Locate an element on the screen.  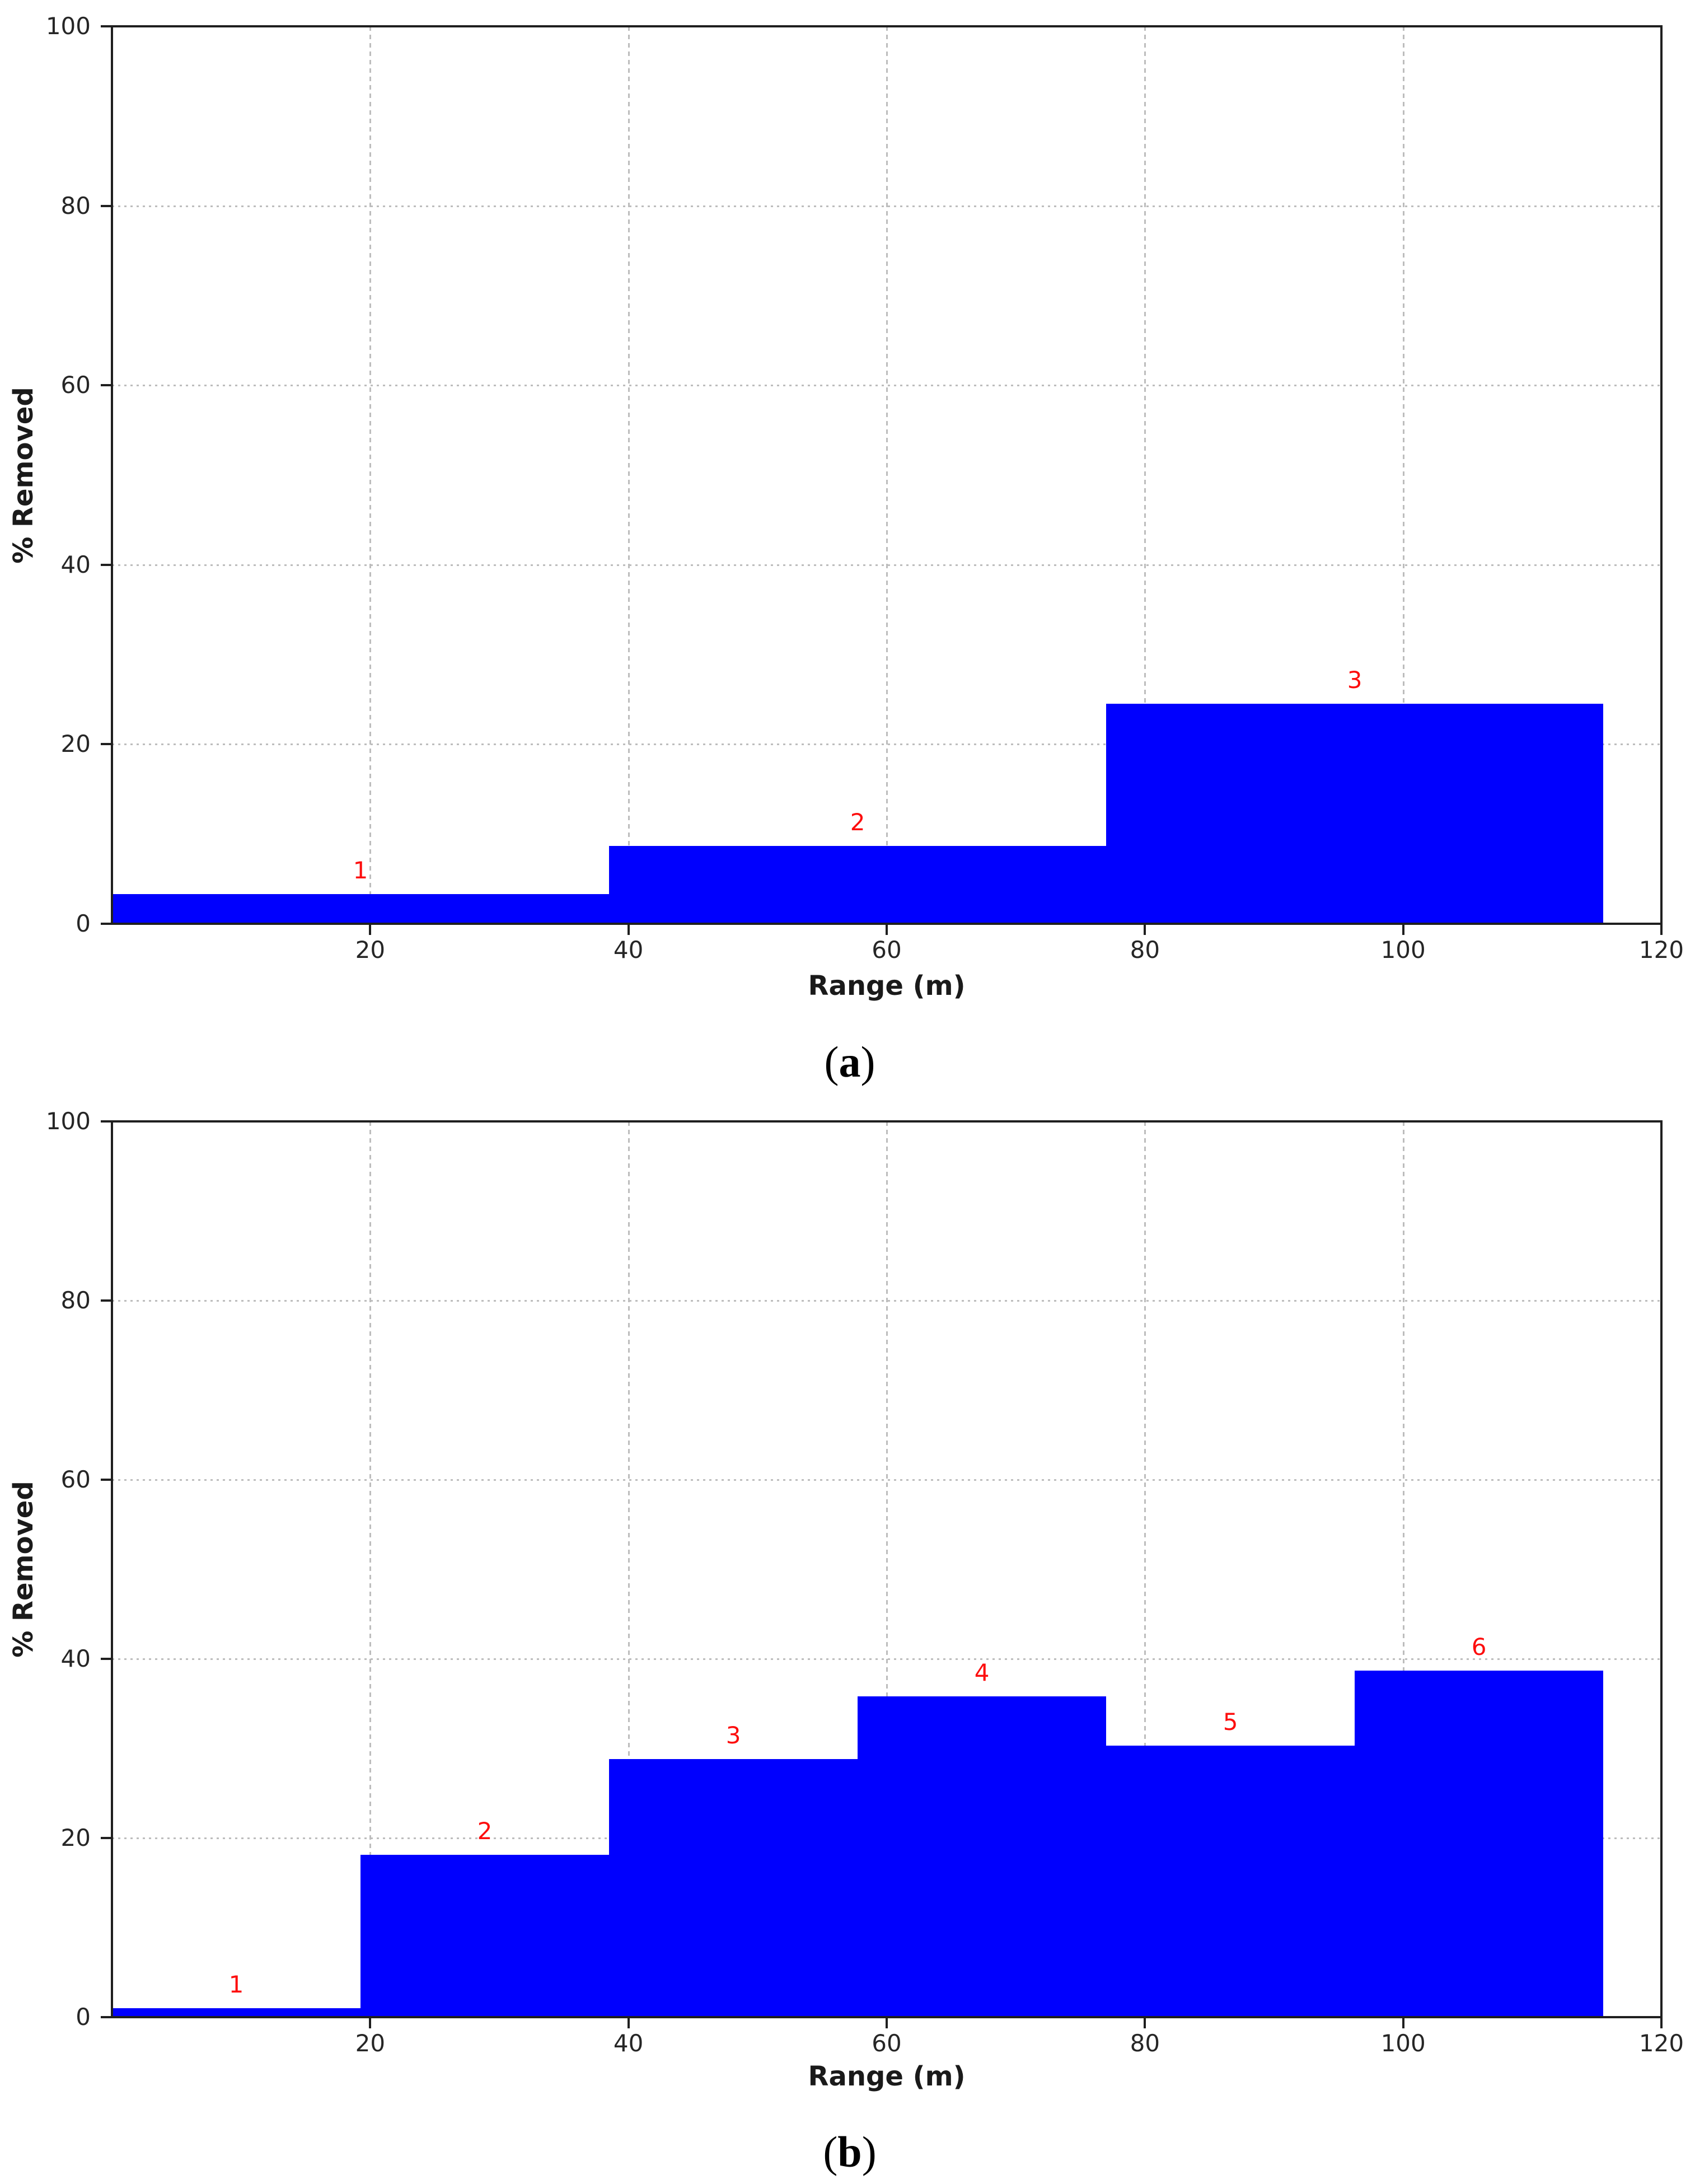
bin-count-label: 5 is located at coordinates (1230, 1722).